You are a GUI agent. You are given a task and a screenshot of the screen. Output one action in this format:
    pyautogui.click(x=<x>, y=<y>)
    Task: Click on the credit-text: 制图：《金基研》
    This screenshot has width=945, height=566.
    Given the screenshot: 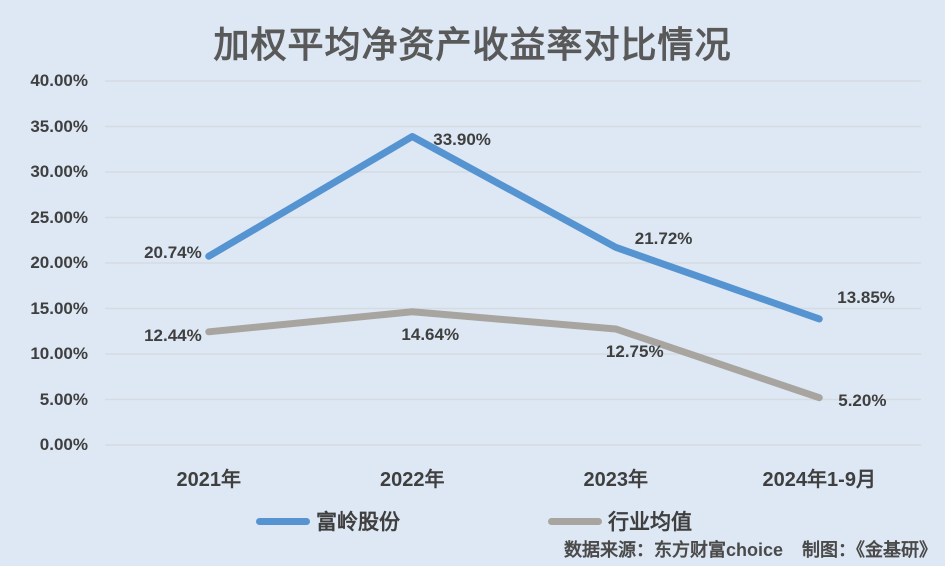 What is the action you would take?
    pyautogui.click(x=869, y=550)
    